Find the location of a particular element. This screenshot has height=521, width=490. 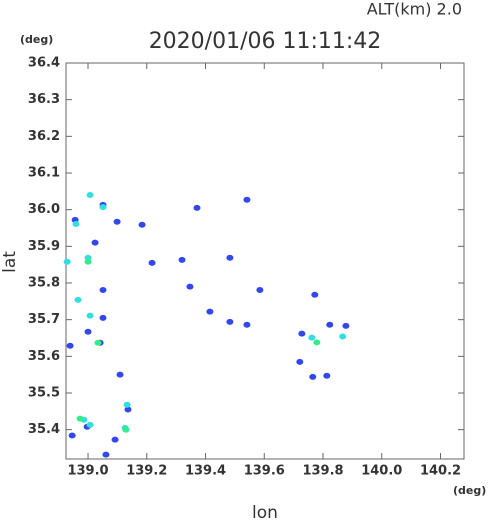

x-tick-label: 139.4 is located at coordinates (205, 471).